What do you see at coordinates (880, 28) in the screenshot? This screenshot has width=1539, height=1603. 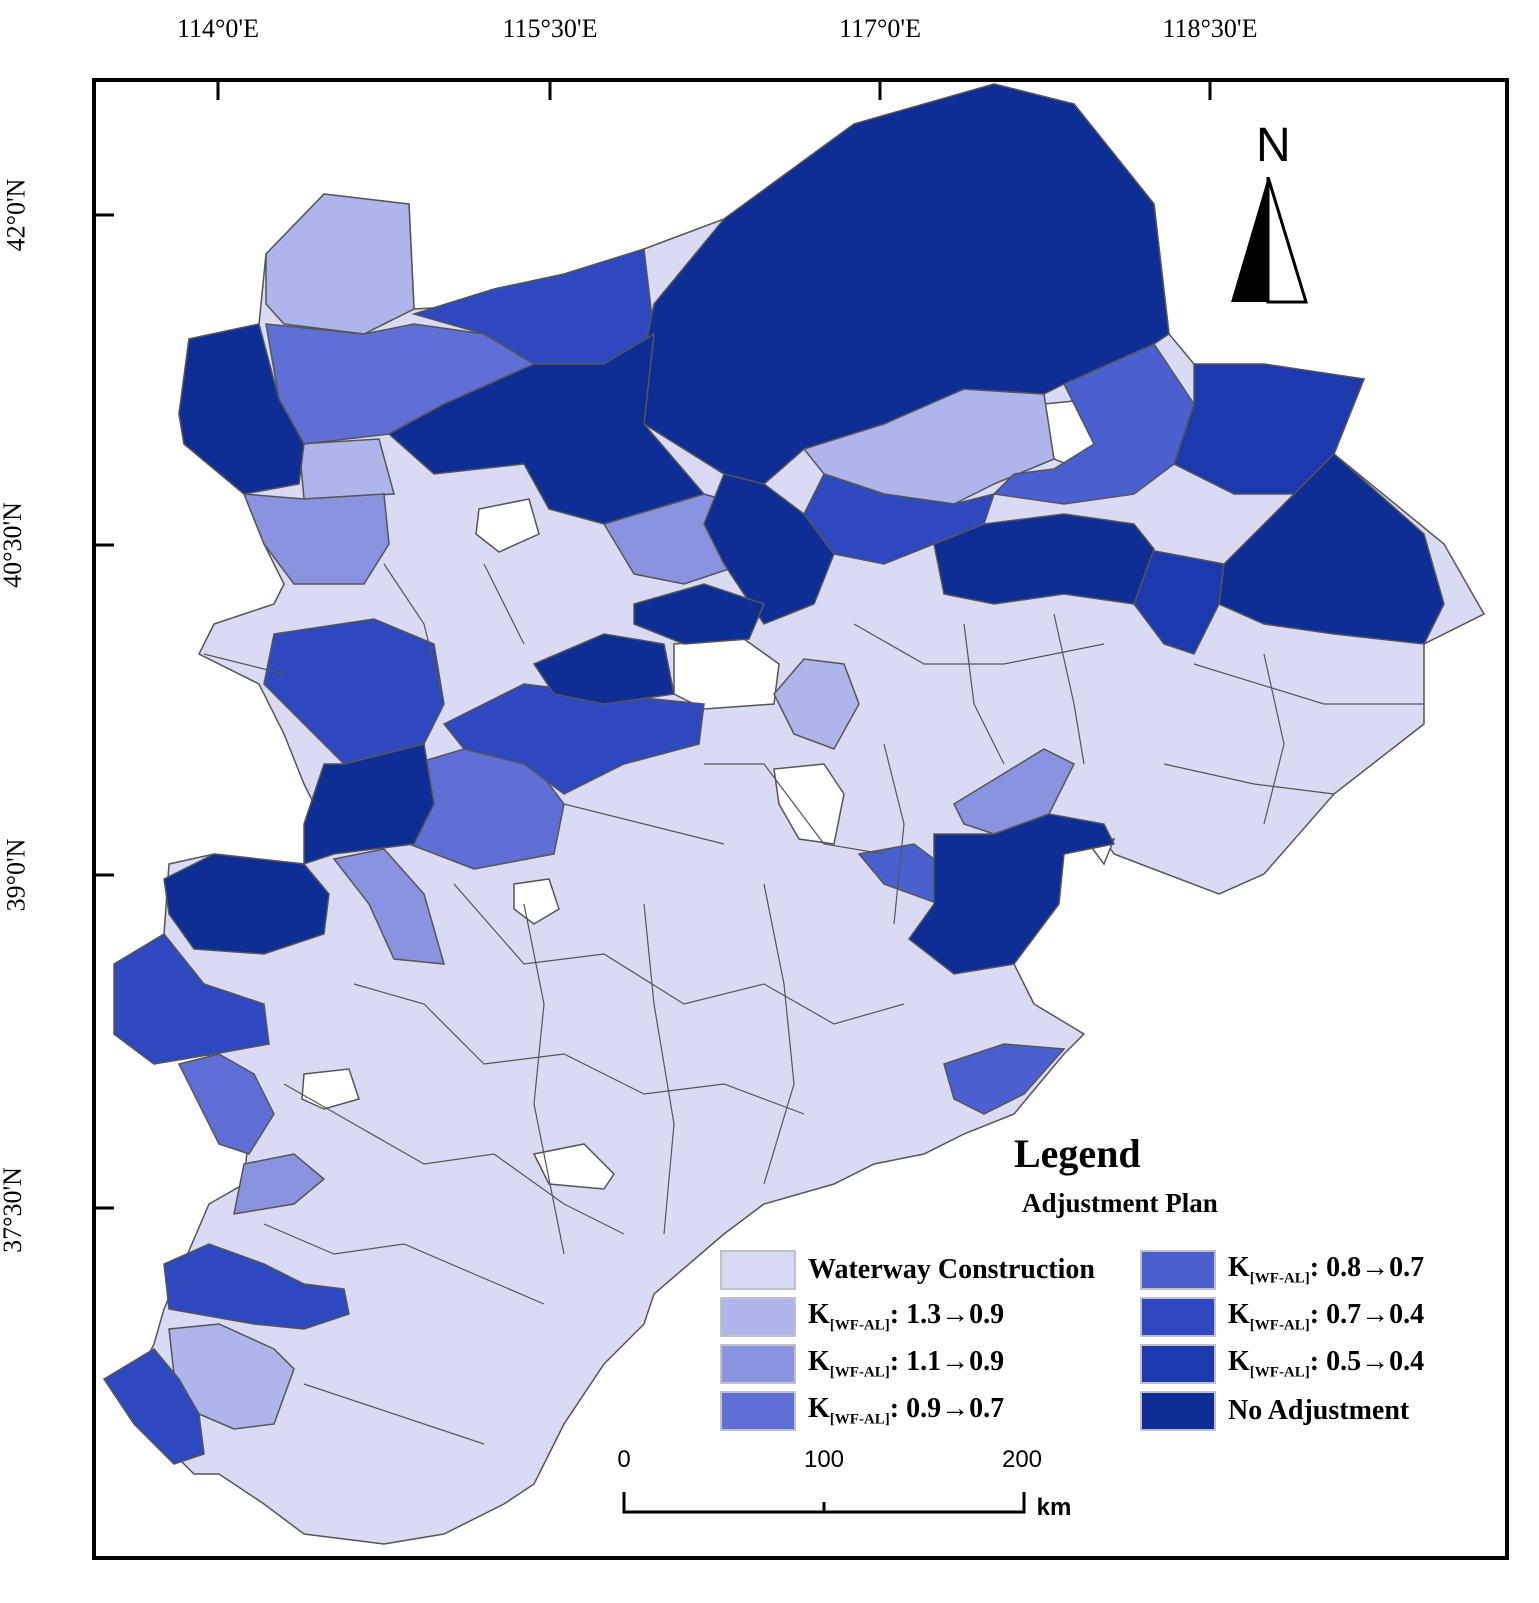 I see `longitude-label-117: 117°0'E` at bounding box center [880, 28].